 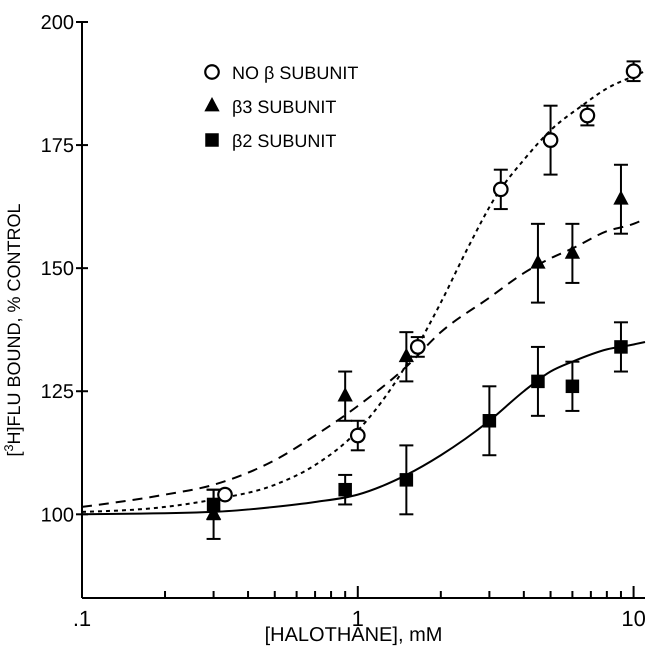 I want to click on legend-label: β3 SUBUNIT, so click(x=284, y=107).